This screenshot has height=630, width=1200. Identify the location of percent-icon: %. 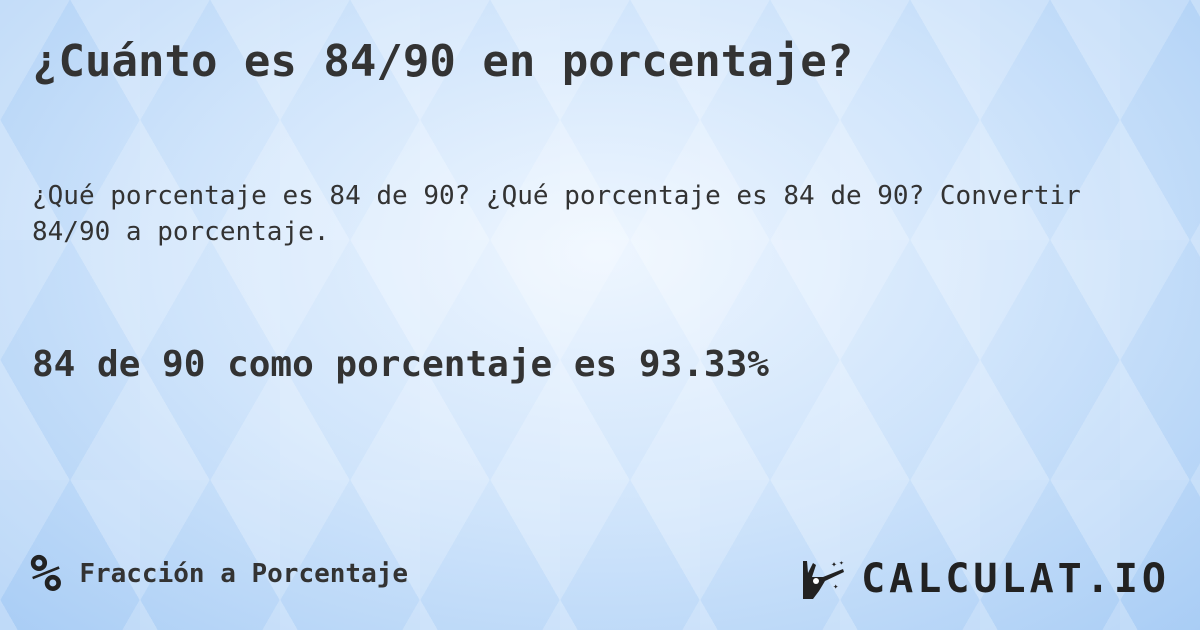
(46, 574).